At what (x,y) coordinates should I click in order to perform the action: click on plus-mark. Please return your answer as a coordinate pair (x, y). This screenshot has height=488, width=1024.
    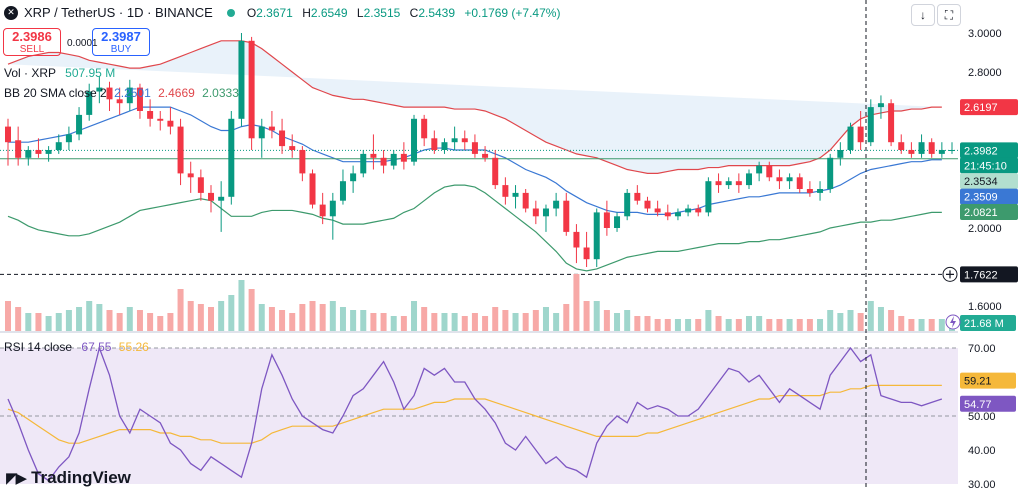
    Looking at the image, I should click on (950, 274).